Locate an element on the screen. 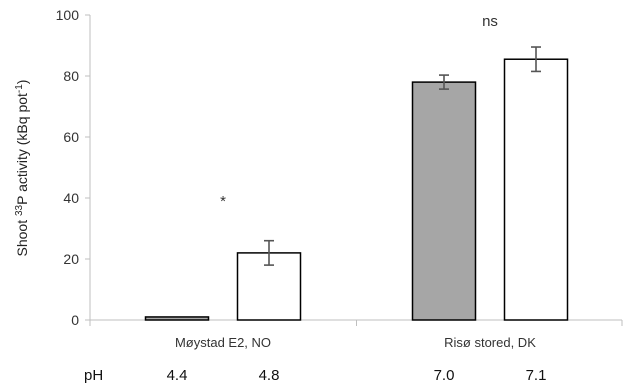 The height and width of the screenshot is (387, 627). y-tick-label: 40 is located at coordinates (71, 198).